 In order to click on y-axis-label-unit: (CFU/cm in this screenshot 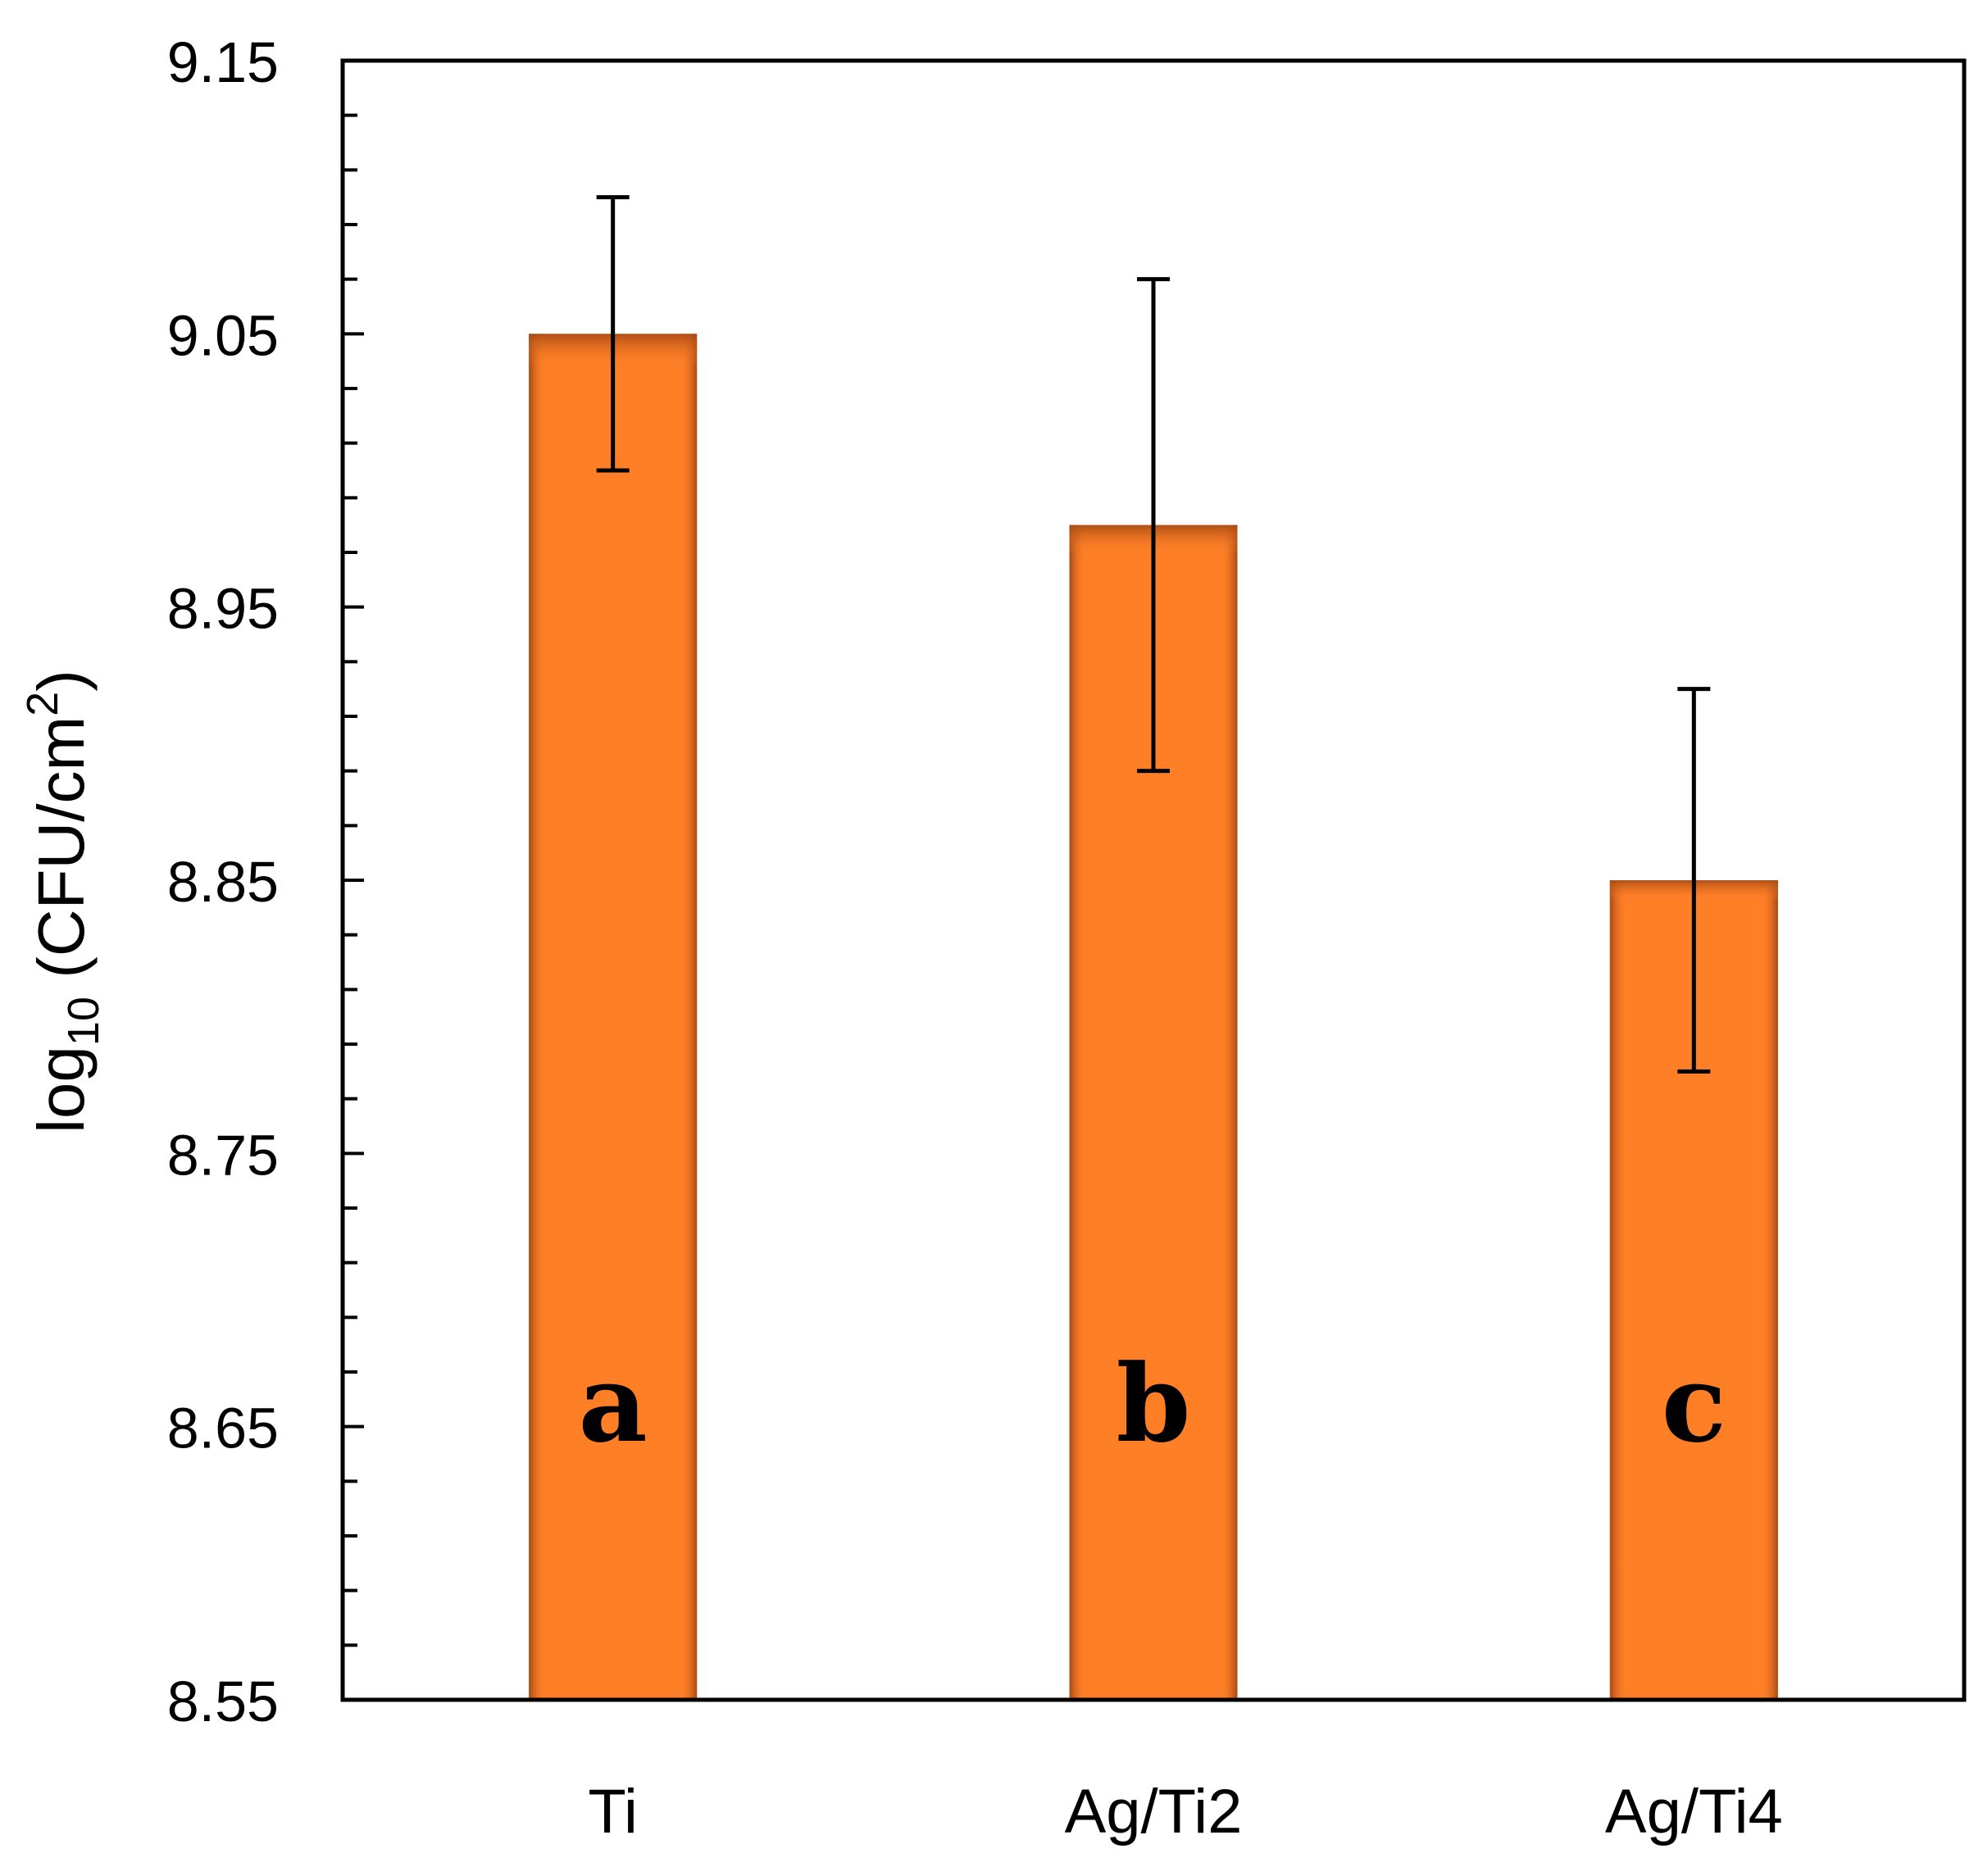, I will do `click(61, 856)`.